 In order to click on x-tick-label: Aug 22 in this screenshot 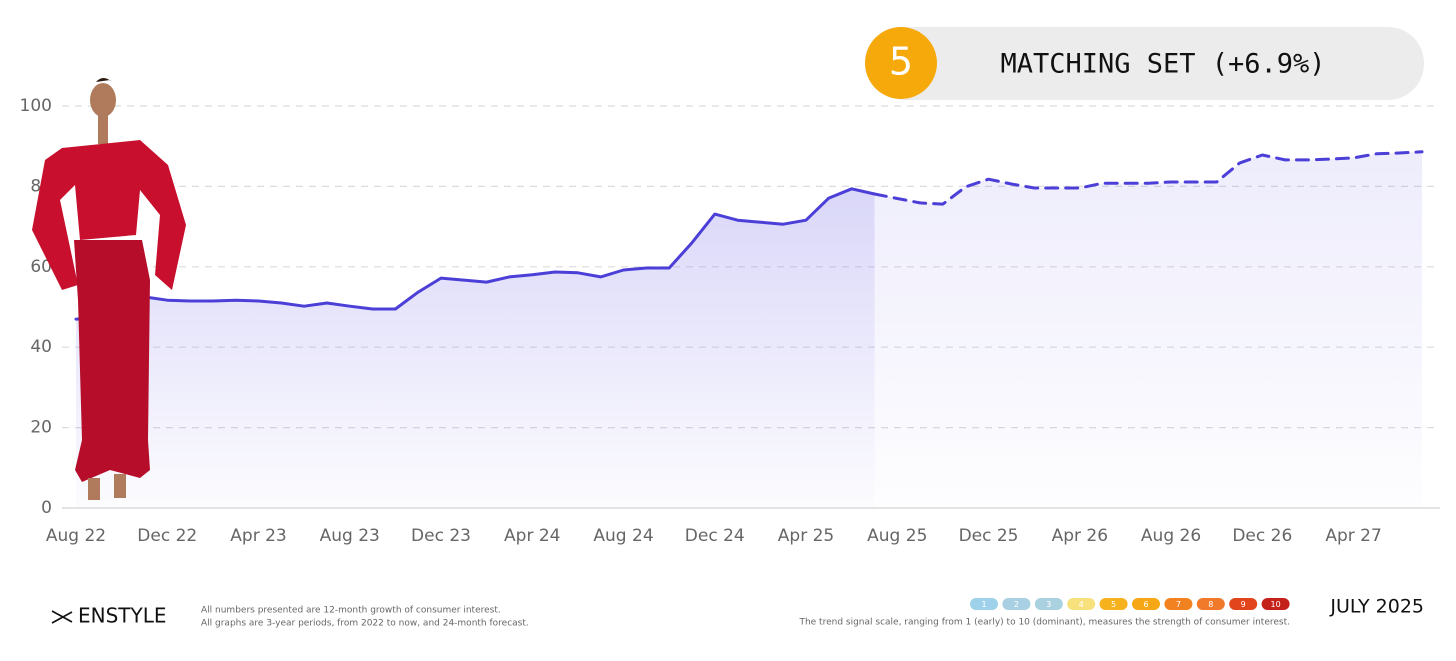, I will do `click(76, 536)`.